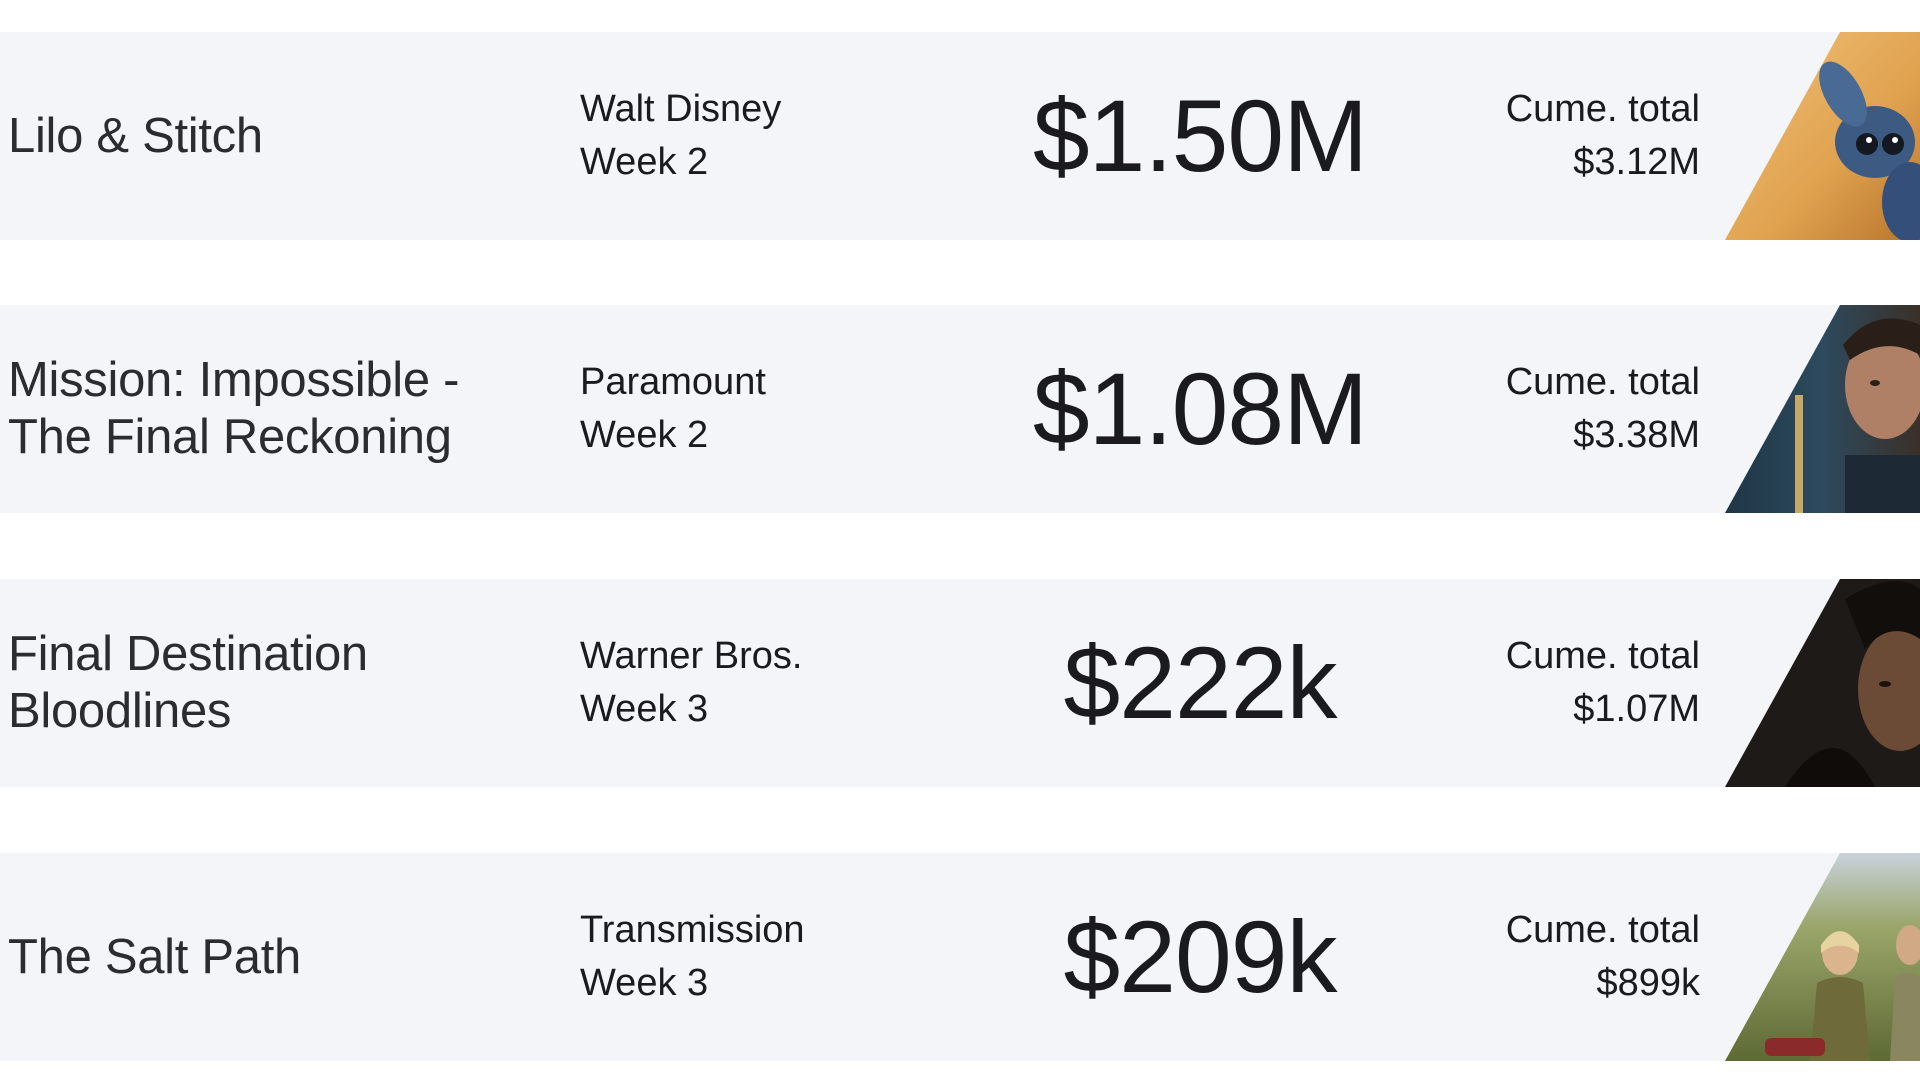 This screenshot has height=1080, width=1920. What do you see at coordinates (268, 136) in the screenshot?
I see `film-title: Lilo & Stitch` at bounding box center [268, 136].